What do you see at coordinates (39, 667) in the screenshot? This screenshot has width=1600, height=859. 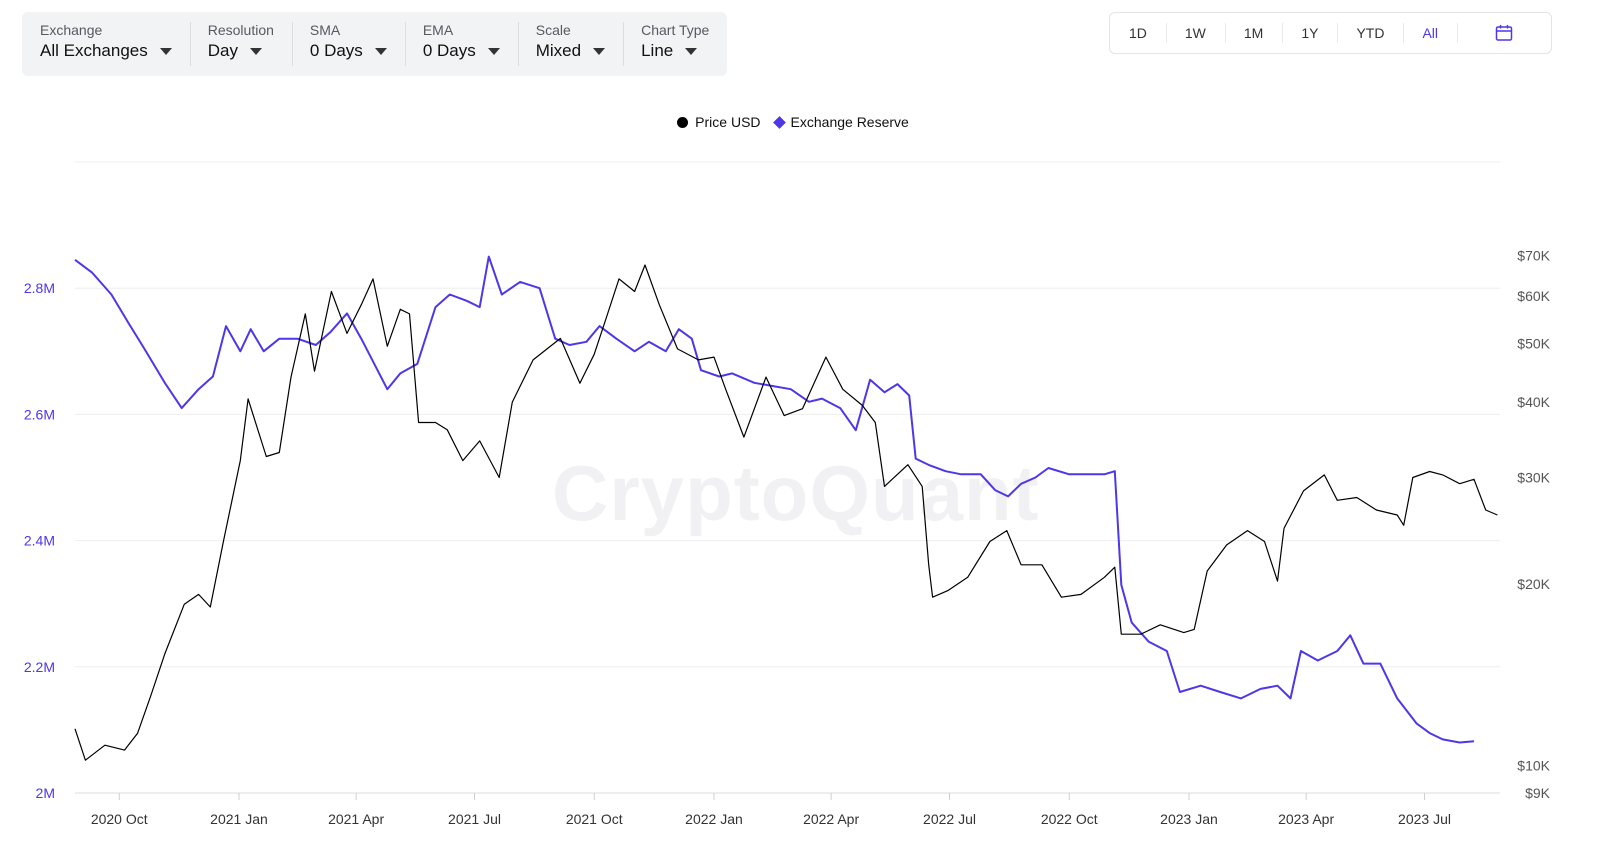 I see `y-left-tick-label: 2.2M` at bounding box center [39, 667].